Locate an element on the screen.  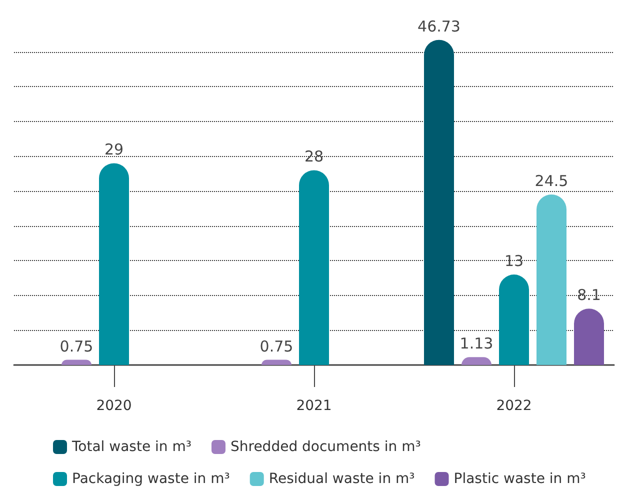
x-tick-label: 2021 is located at coordinates (314, 406).